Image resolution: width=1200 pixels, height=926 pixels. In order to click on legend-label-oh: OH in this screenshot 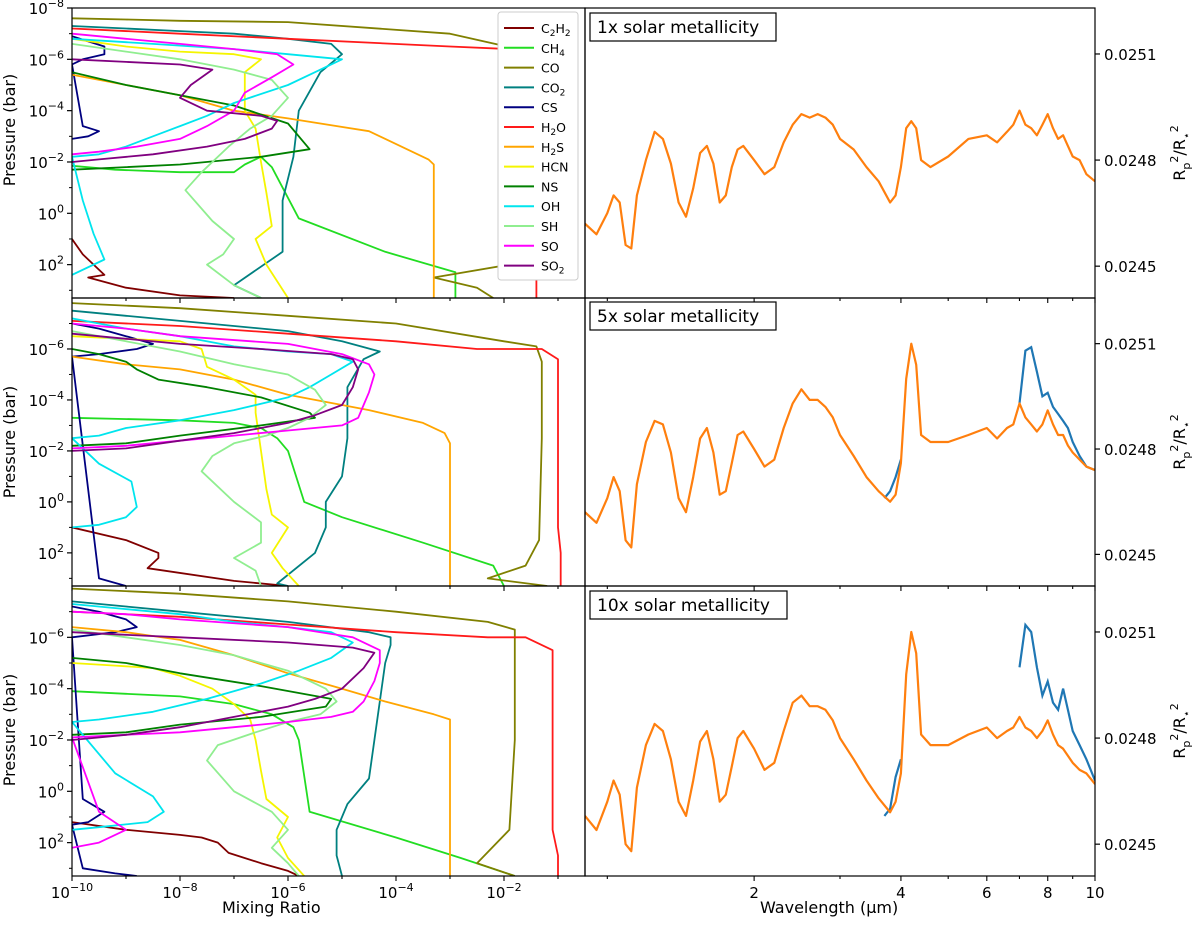, I will do `click(550, 206)`.